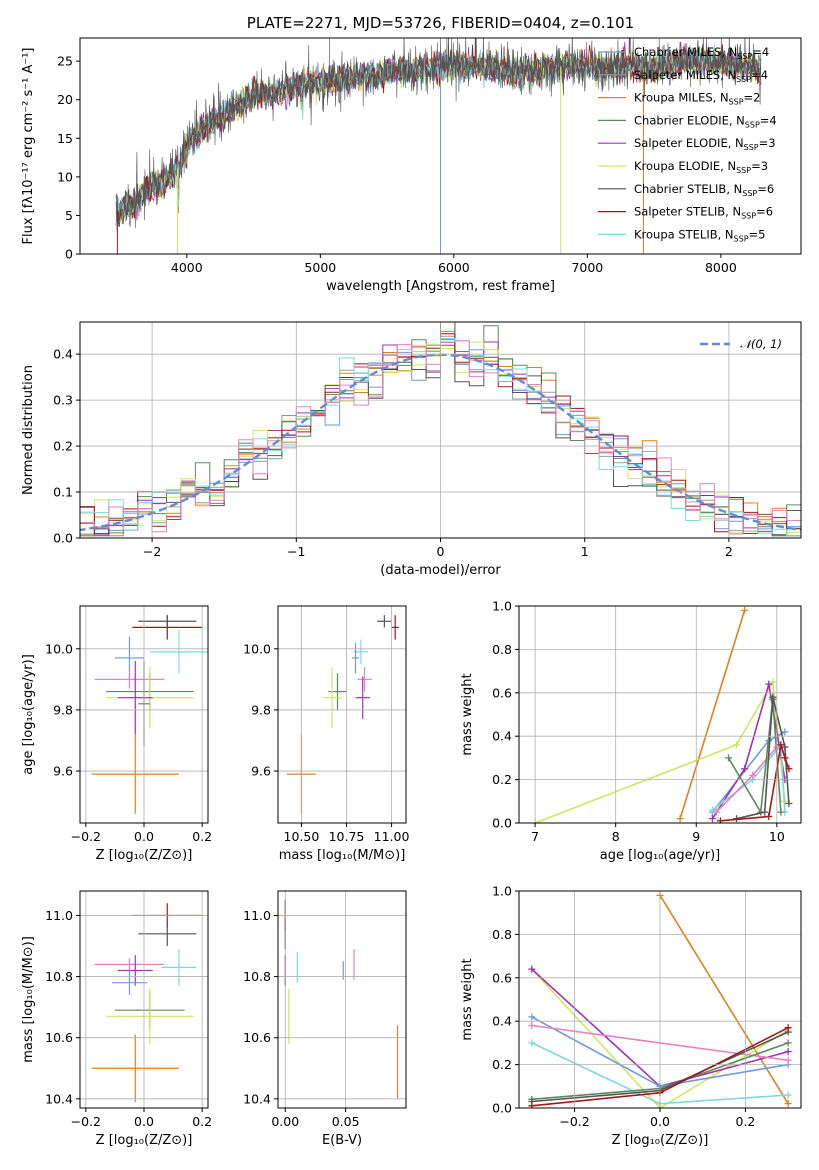 The width and height of the screenshot is (819, 1170). What do you see at coordinates (699, 235) in the screenshot?
I see `legend-entry: Kroupa STELIB, NSSP=5` at bounding box center [699, 235].